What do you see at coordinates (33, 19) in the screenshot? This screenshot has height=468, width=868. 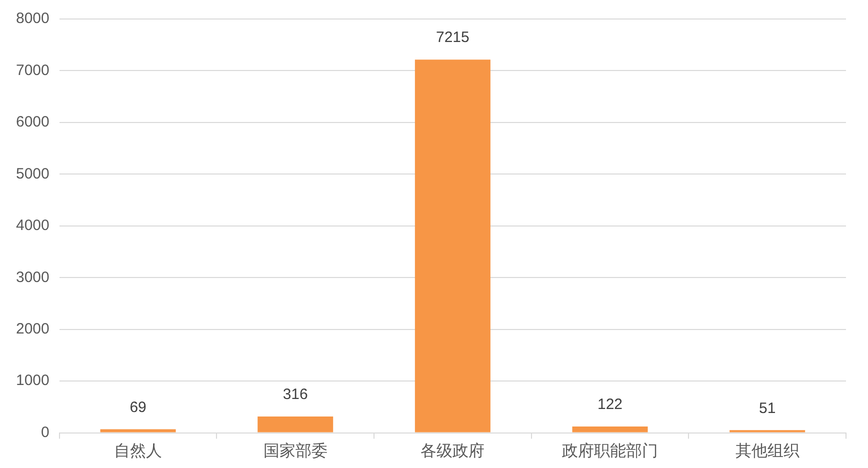 I see `y-tick-label: 8000` at bounding box center [33, 19].